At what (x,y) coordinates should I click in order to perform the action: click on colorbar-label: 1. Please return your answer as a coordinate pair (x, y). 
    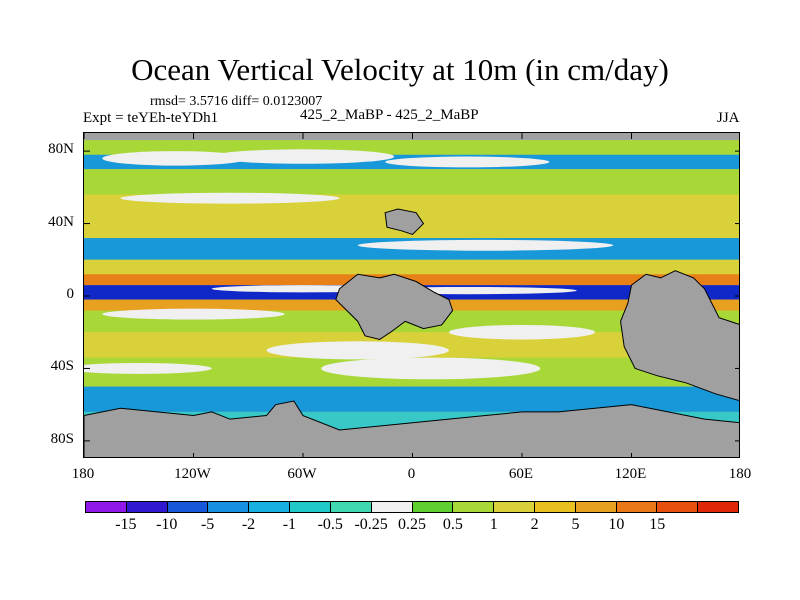
    Looking at the image, I should click on (493, 524).